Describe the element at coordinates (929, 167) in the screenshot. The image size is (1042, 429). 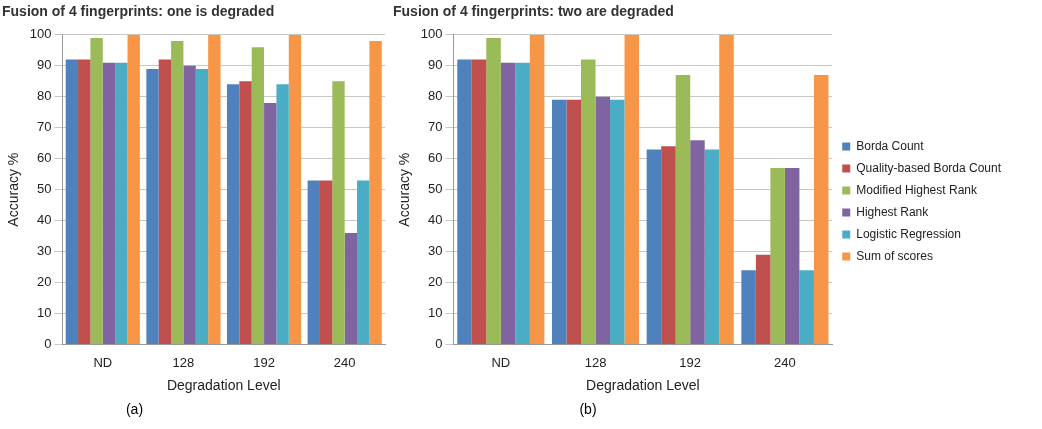
I see `legend-label: Quality-based Borda Count` at that location.